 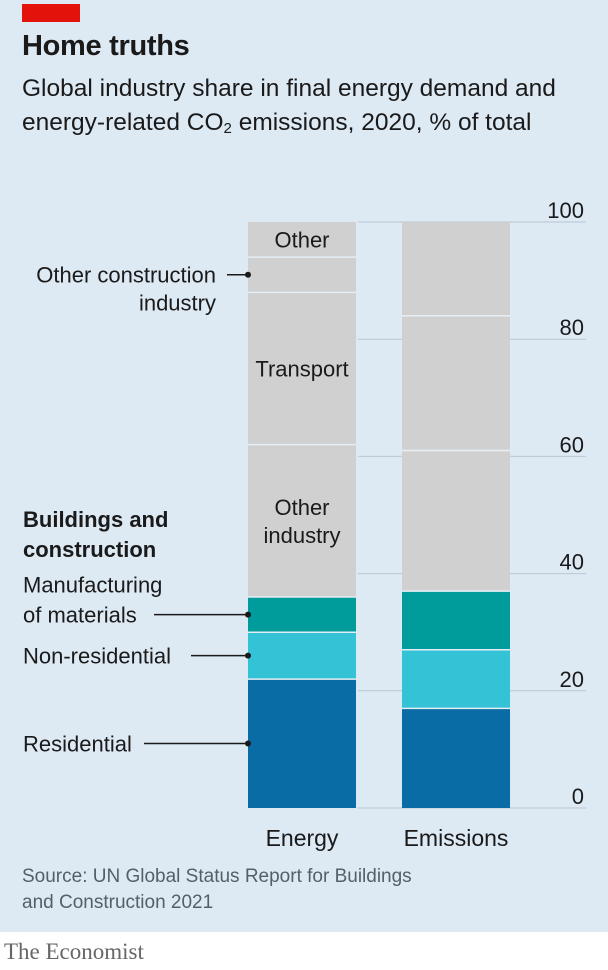 I want to click on publisher-wordmark: The Economist, so click(x=74, y=951).